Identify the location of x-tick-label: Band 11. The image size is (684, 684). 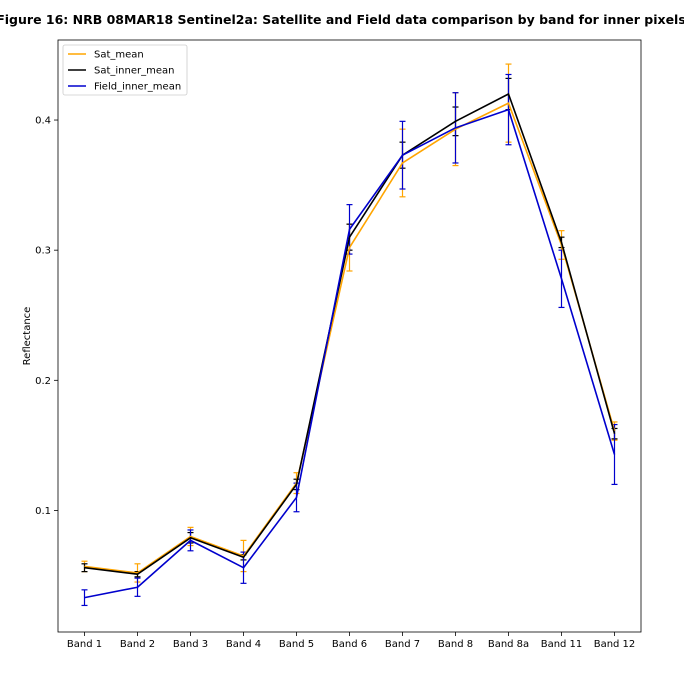
(562, 644).